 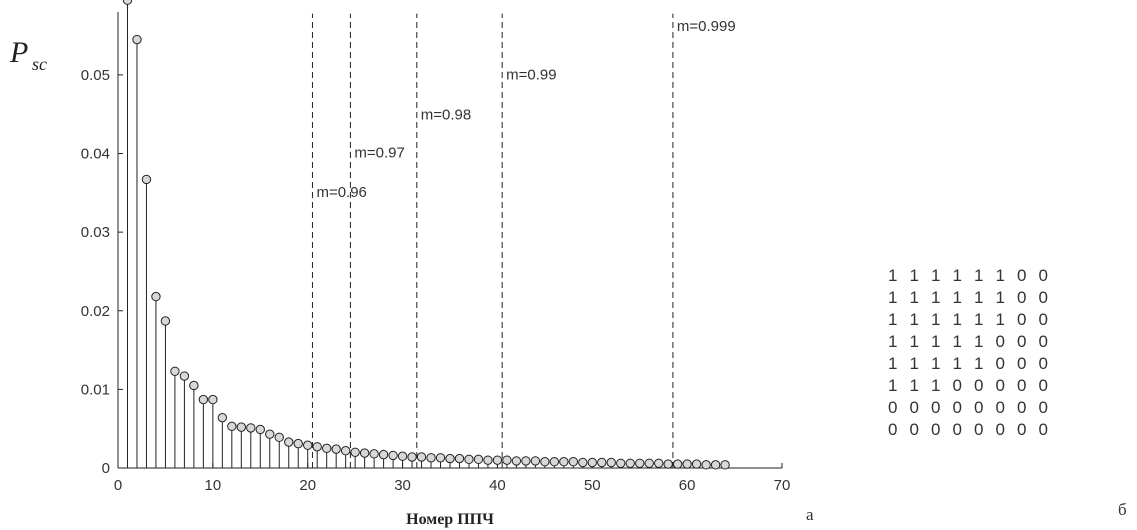 I want to click on x-axis-label: Номер ППЧ, so click(x=450, y=519).